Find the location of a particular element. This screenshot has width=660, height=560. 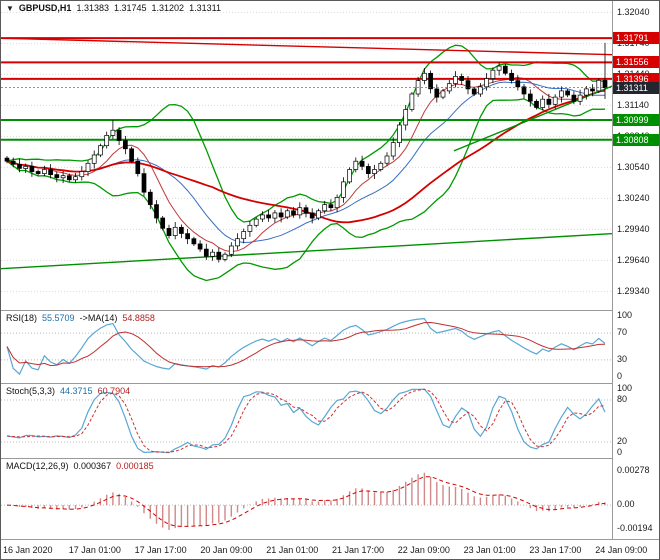

bar-low-value: 1.31202 is located at coordinates (168, 8).